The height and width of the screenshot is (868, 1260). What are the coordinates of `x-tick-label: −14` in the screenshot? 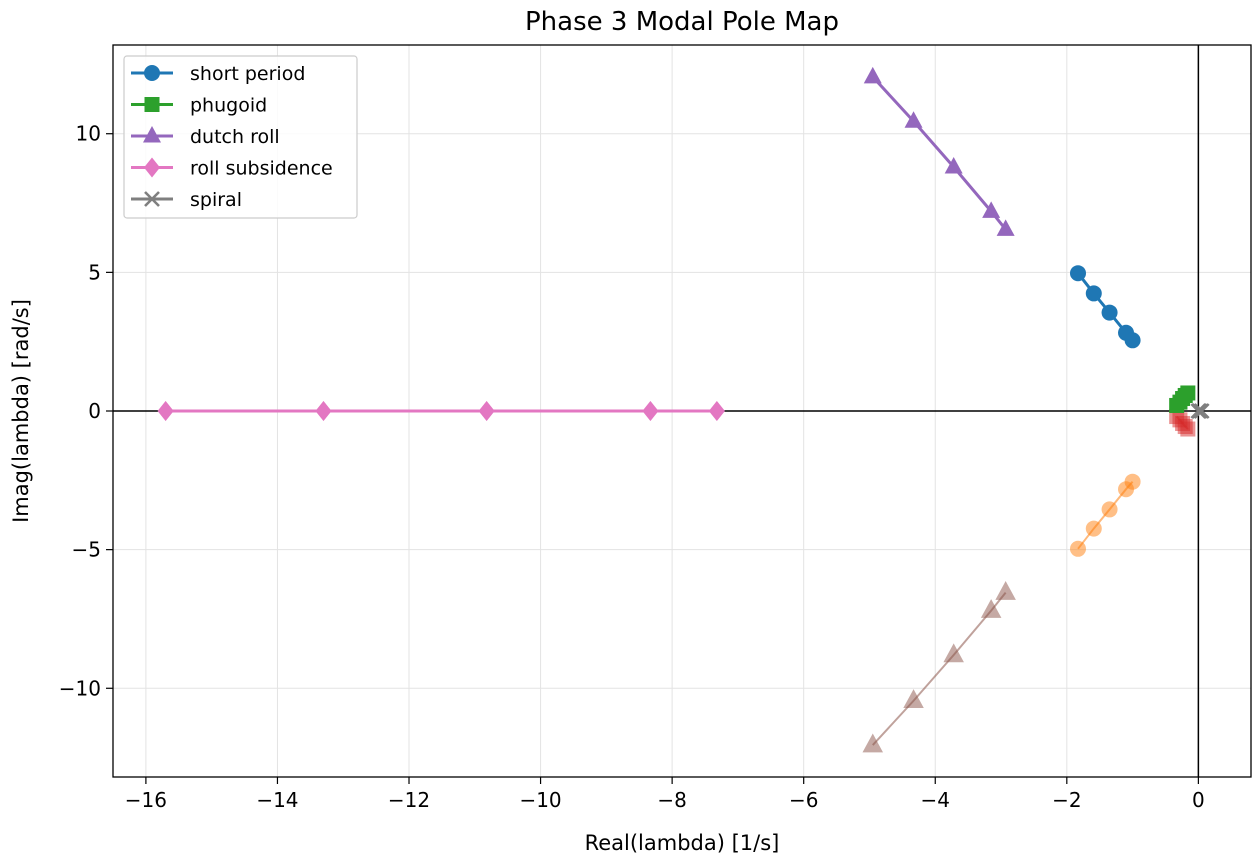 It's located at (277, 800).